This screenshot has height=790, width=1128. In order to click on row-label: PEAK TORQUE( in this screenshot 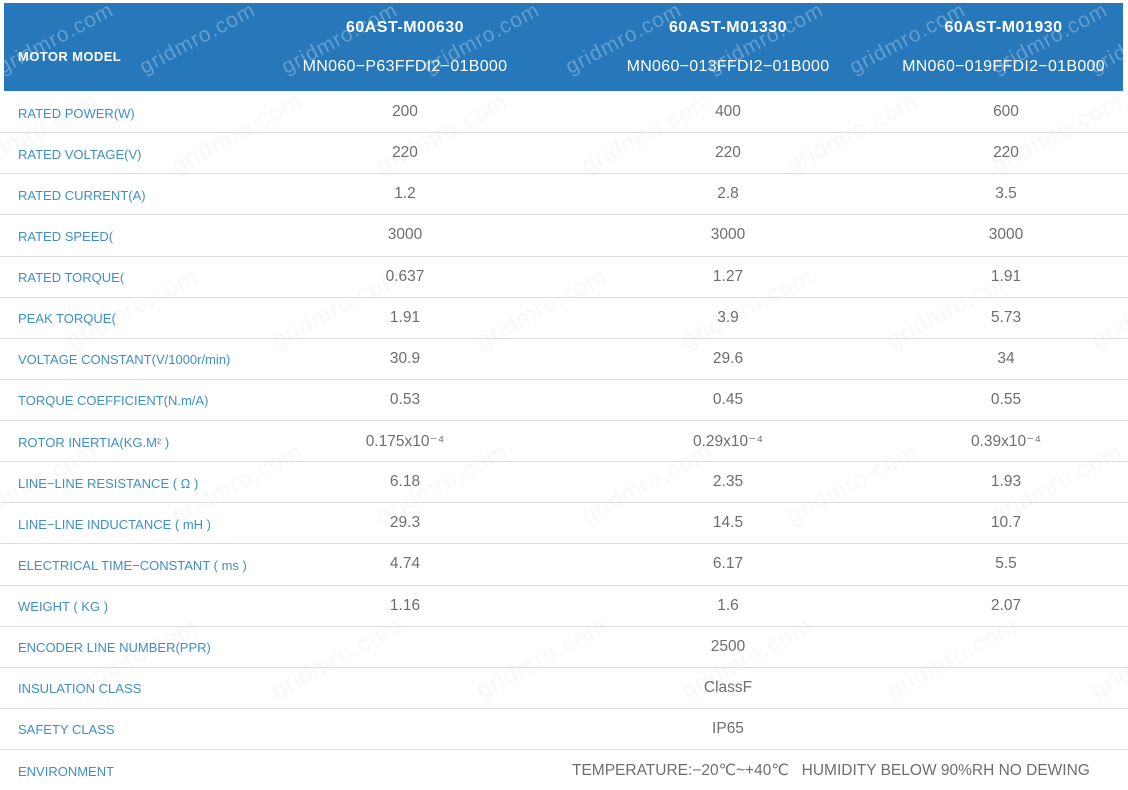, I will do `click(67, 319)`.